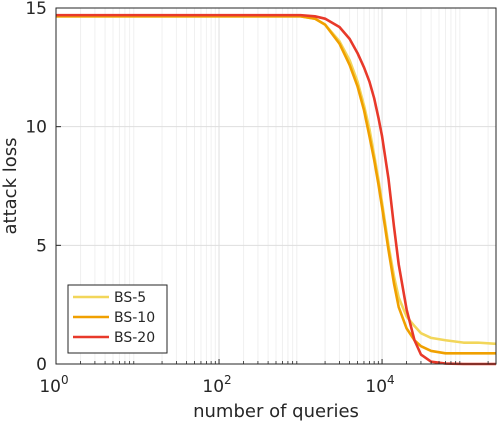  I want to click on x-tick-label: 10⁴, so click(379, 385).